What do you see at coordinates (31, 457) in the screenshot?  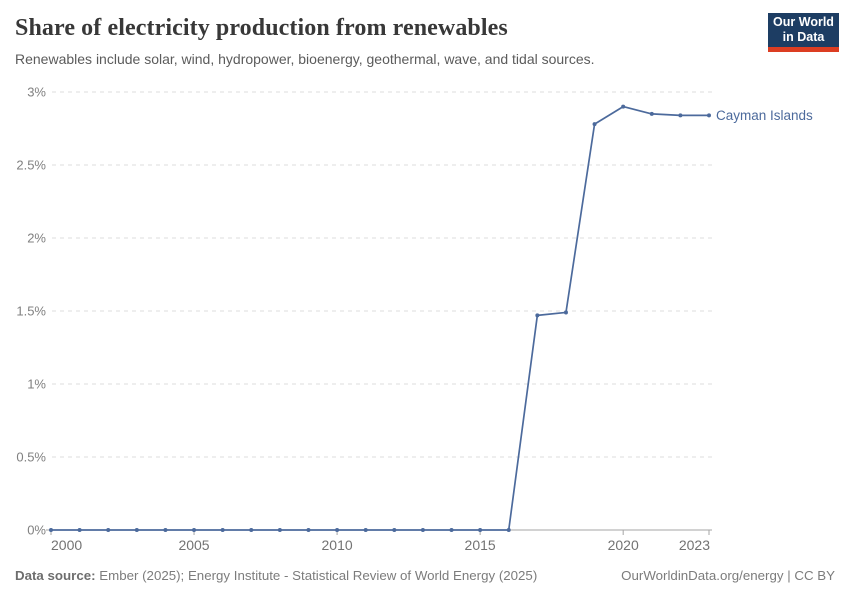 I see `y-axis-tick-label: 0.5%` at bounding box center [31, 457].